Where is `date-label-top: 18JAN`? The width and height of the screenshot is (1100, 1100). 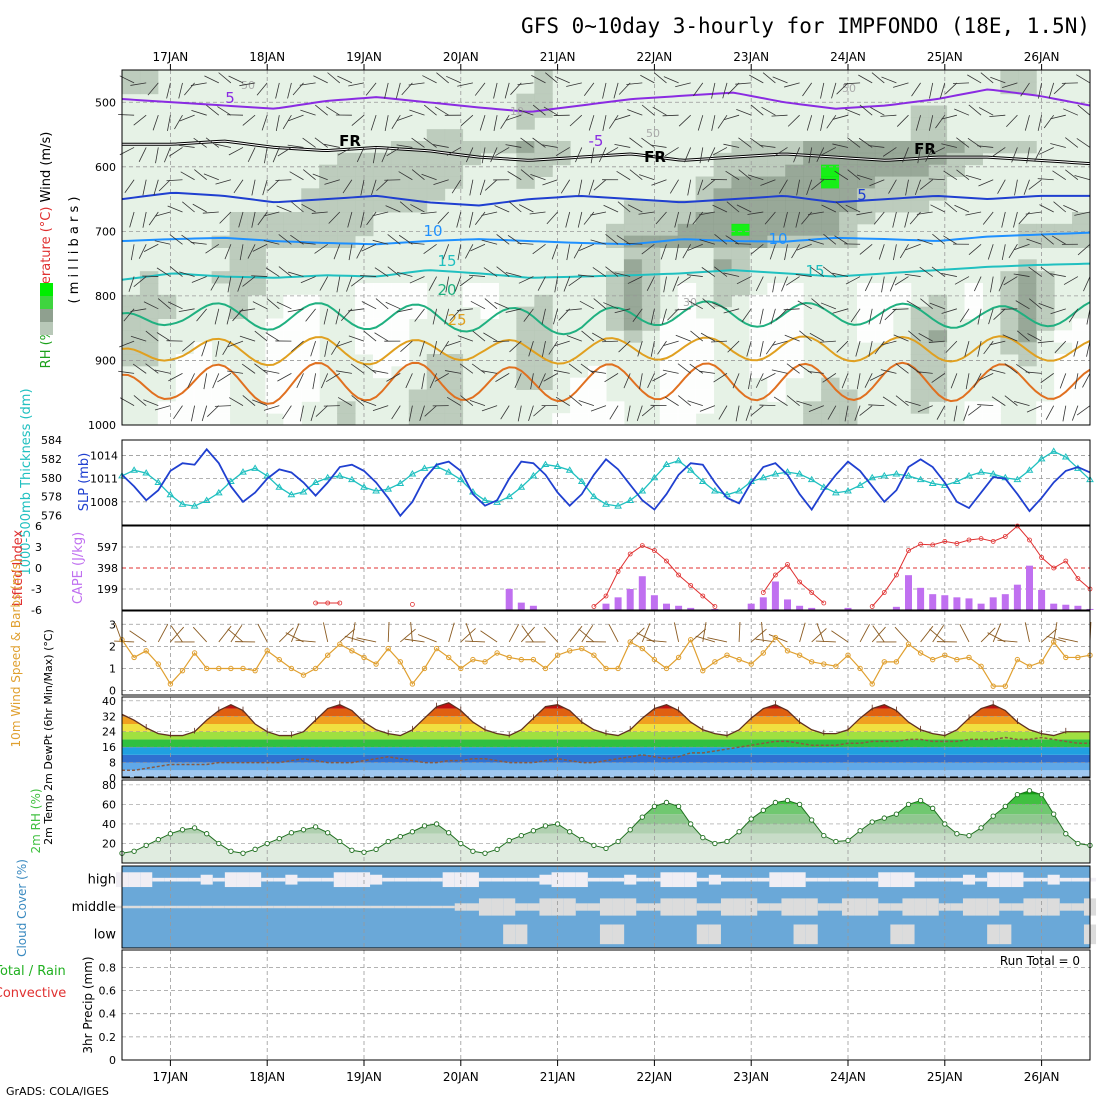
date-label-top: 18JAN is located at coordinates (267, 57).